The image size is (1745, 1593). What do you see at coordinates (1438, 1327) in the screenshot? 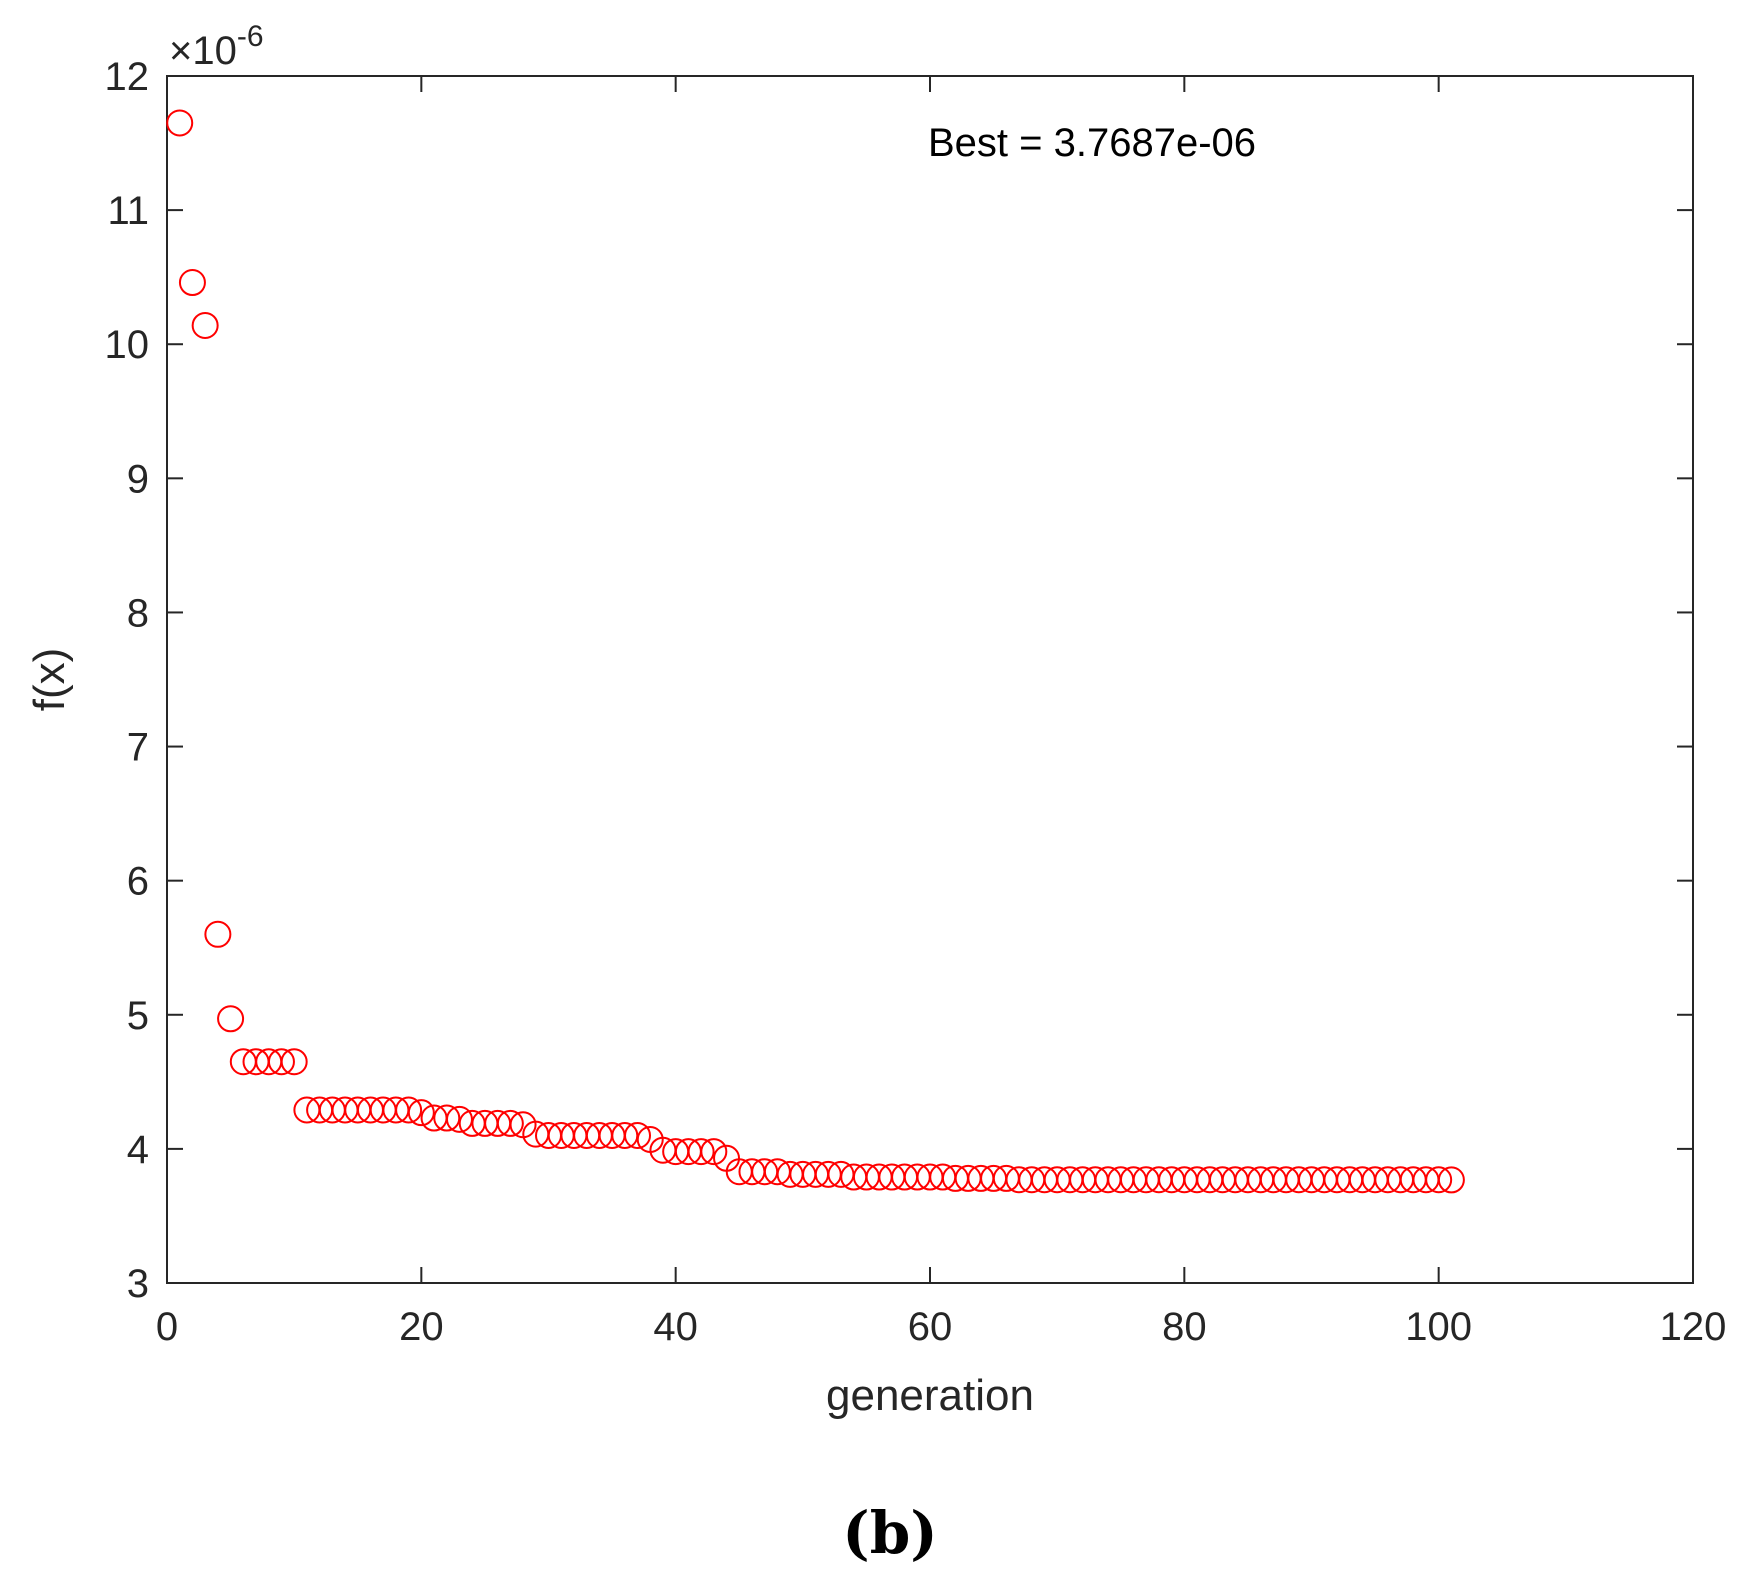
I see `x-tick-label: 100` at bounding box center [1438, 1327].